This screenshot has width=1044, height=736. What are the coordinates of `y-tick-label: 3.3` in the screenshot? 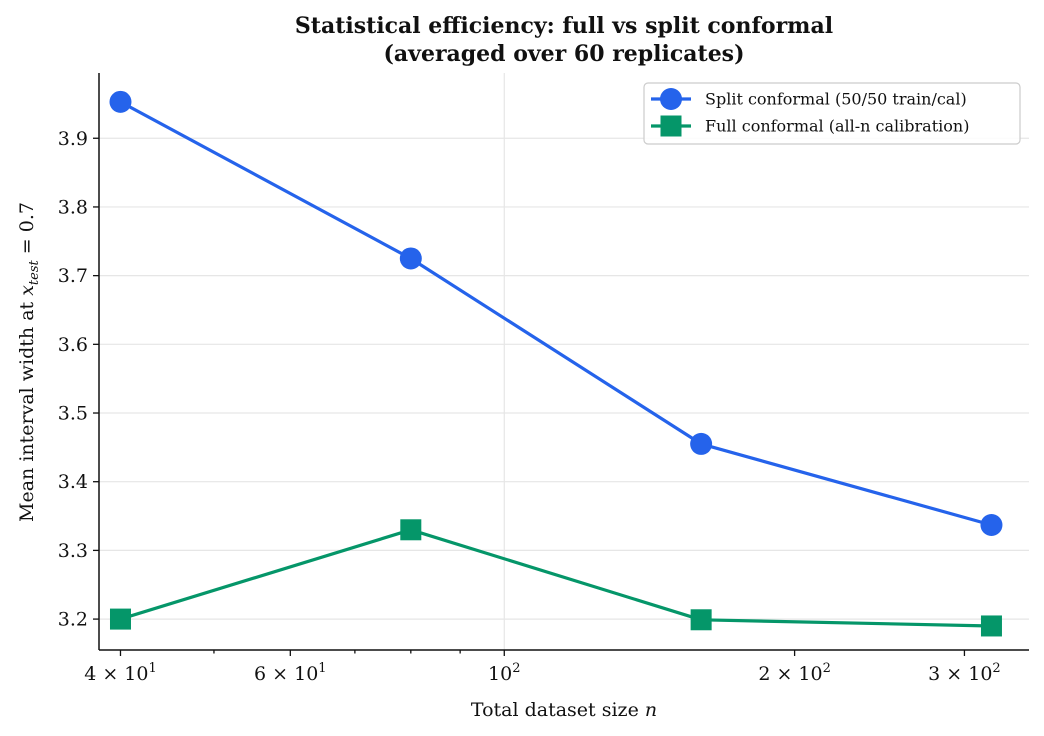 It's located at (73, 551).